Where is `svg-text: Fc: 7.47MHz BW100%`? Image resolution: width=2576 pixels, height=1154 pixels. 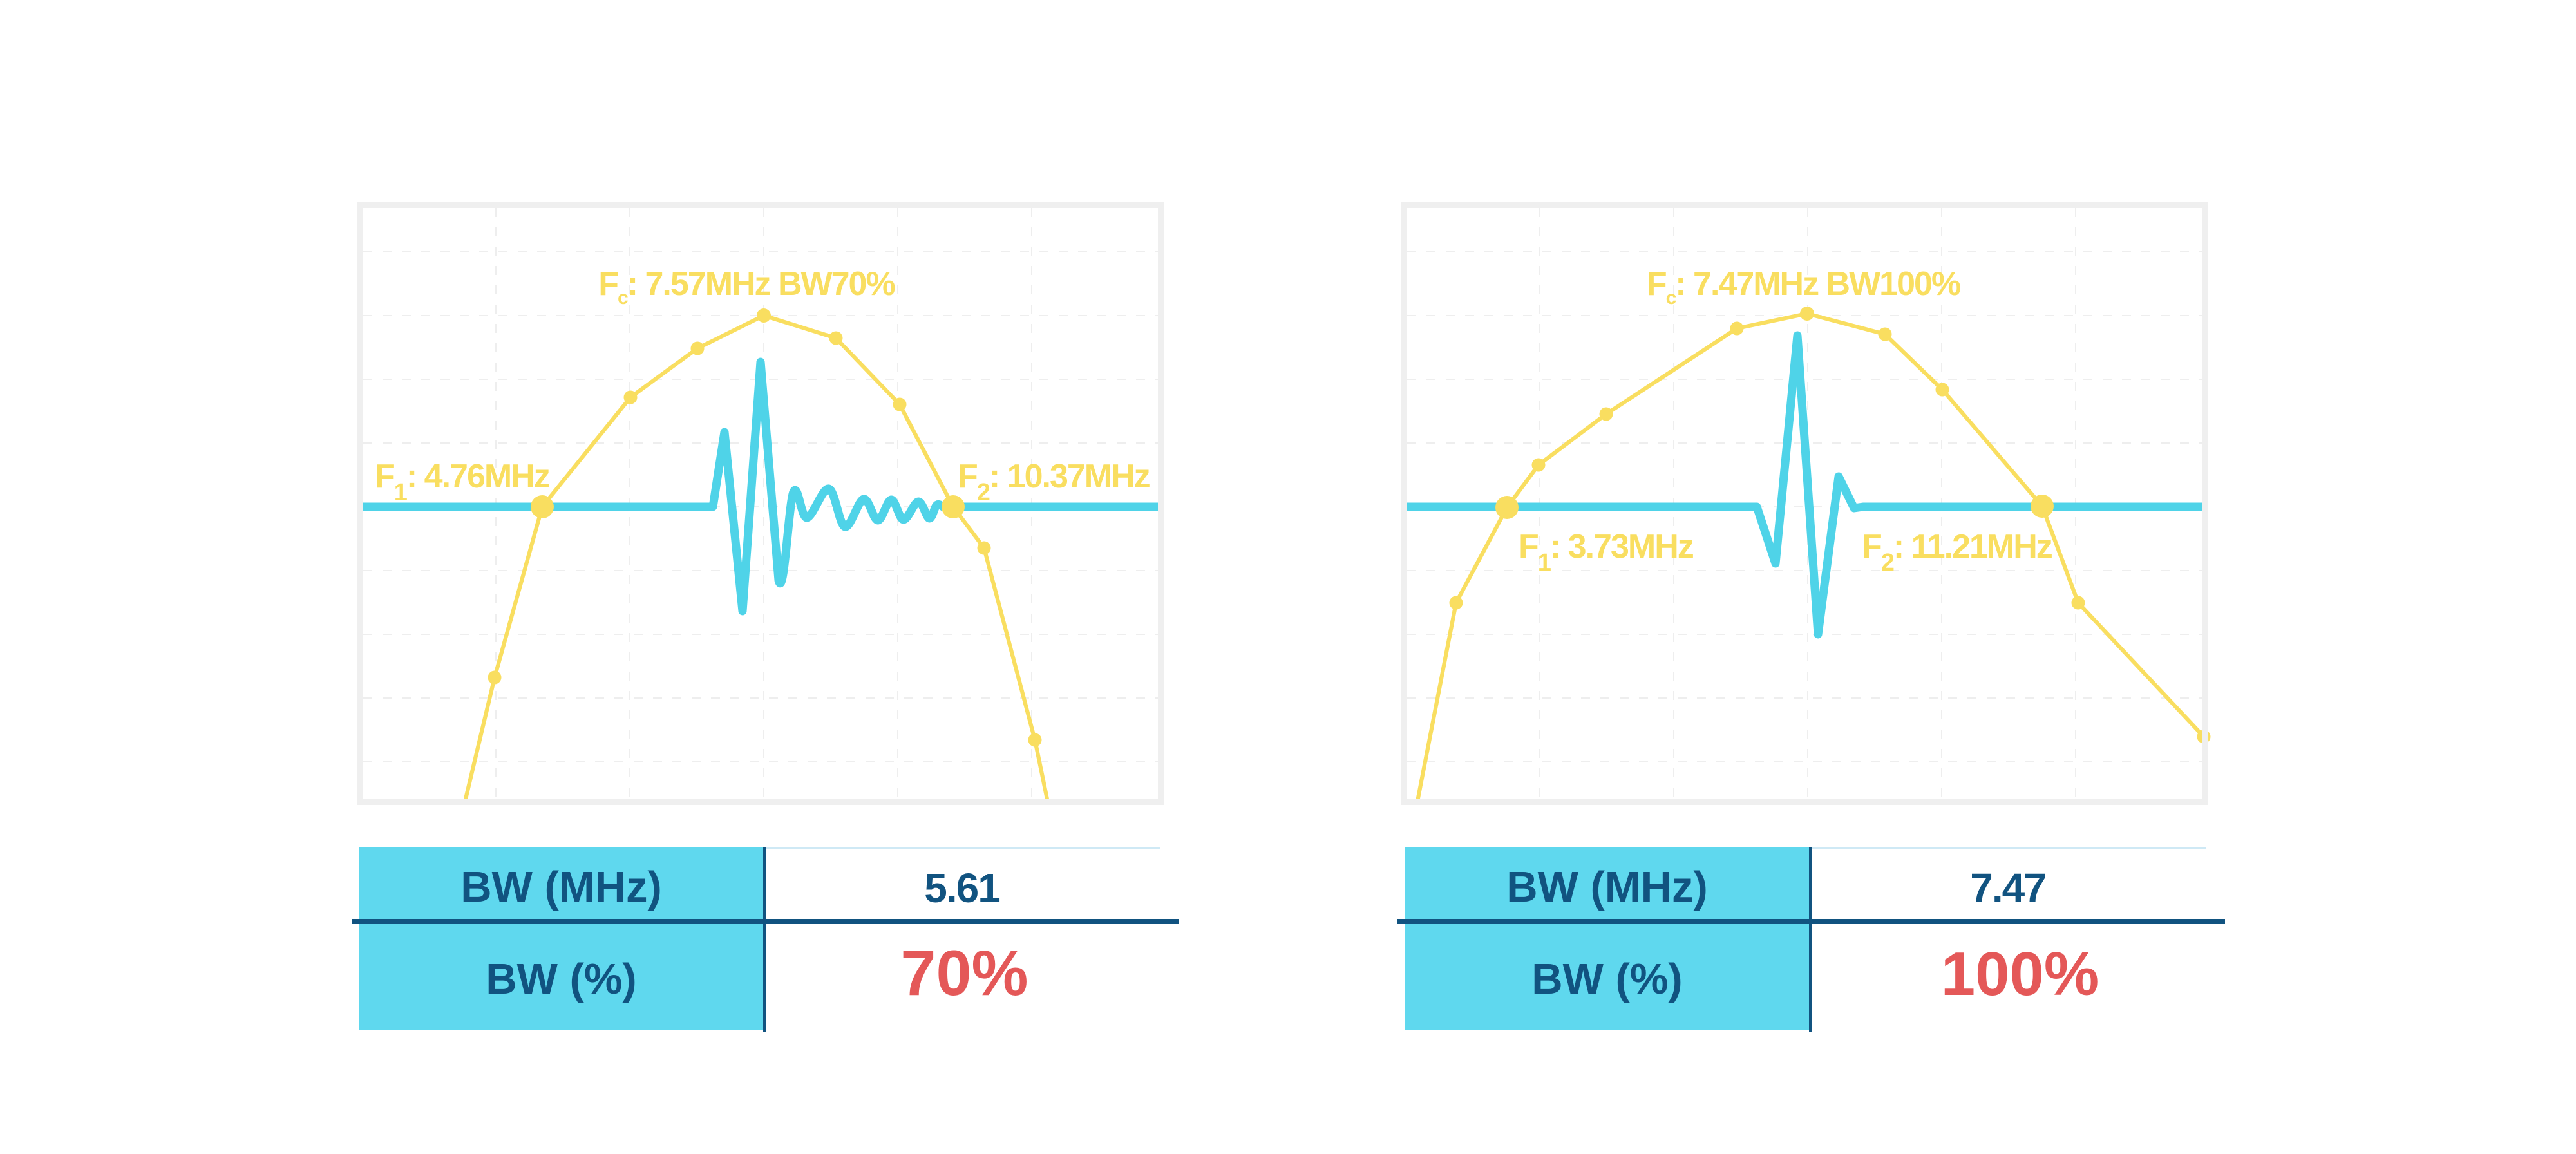
svg-text: Fc: 7.47MHz BW100% is located at coordinates (1803, 286).